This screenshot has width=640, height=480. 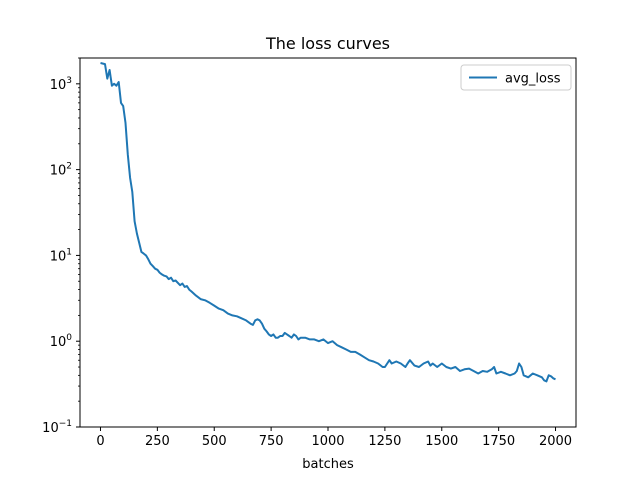 What do you see at coordinates (533, 79) in the screenshot?
I see `legend-label: avg_loss` at bounding box center [533, 79].